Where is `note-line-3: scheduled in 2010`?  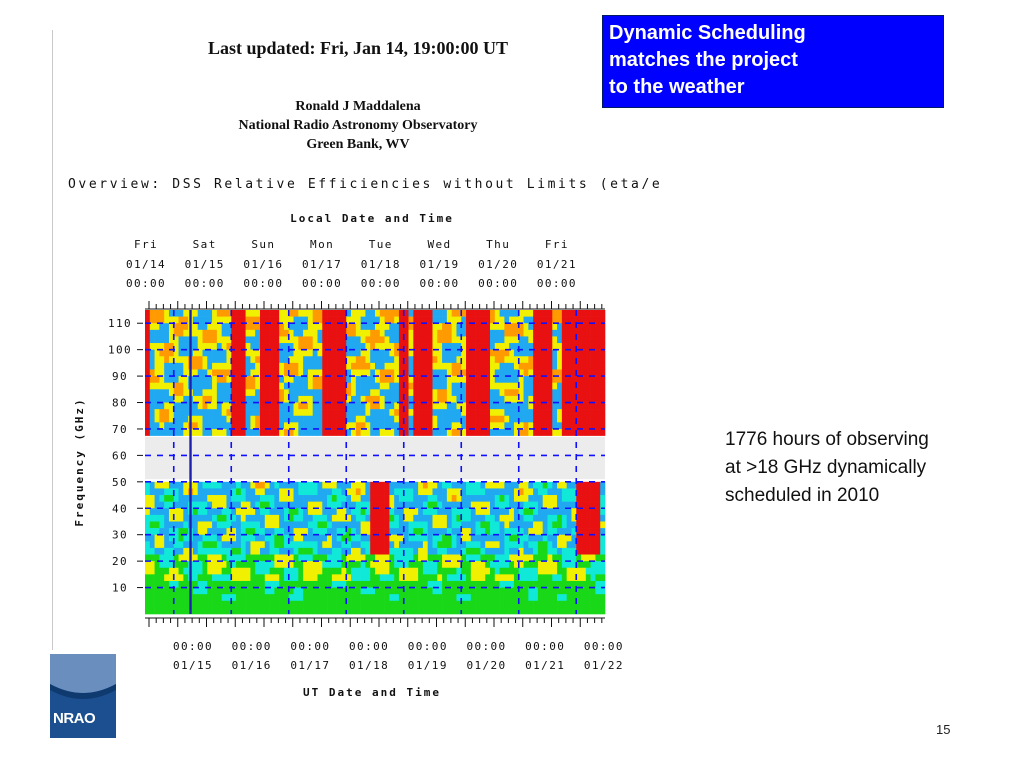 note-line-3: scheduled in 2010 is located at coordinates (802, 495).